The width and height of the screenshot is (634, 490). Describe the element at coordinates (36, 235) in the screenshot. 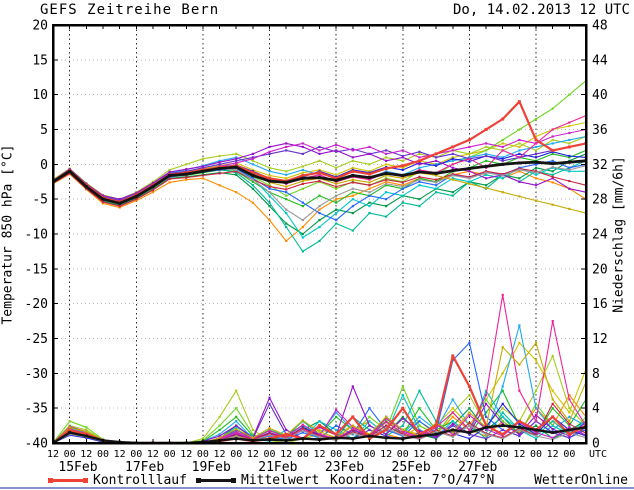

I see `svg-text: -10` at that location.